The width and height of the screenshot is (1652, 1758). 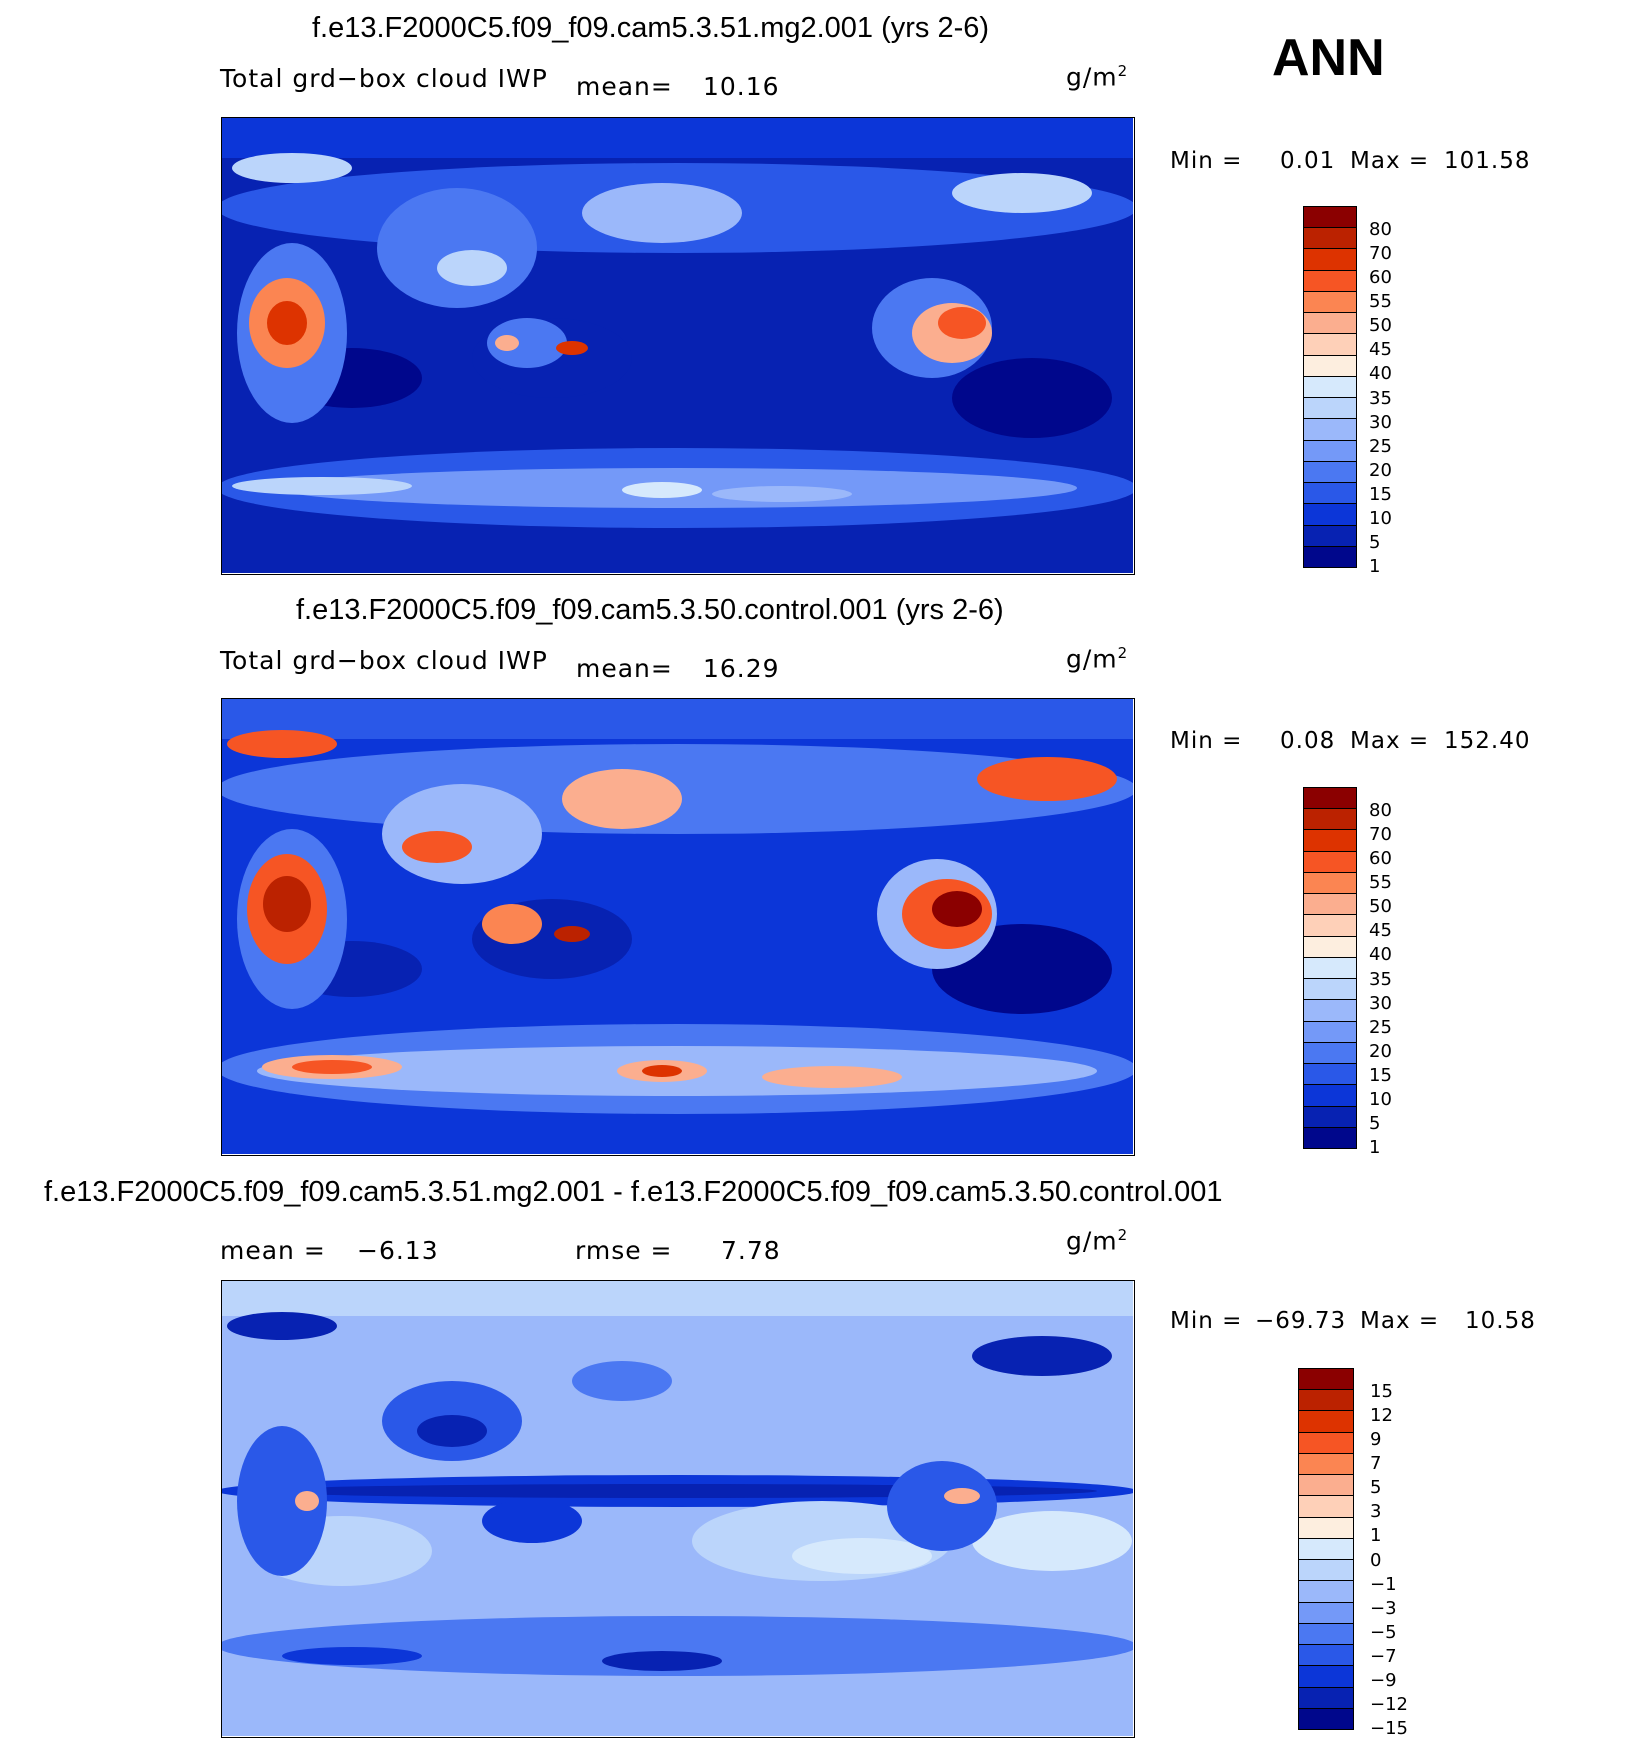 I want to click on colorbar-level-label: −1, so click(x=1383, y=1584).